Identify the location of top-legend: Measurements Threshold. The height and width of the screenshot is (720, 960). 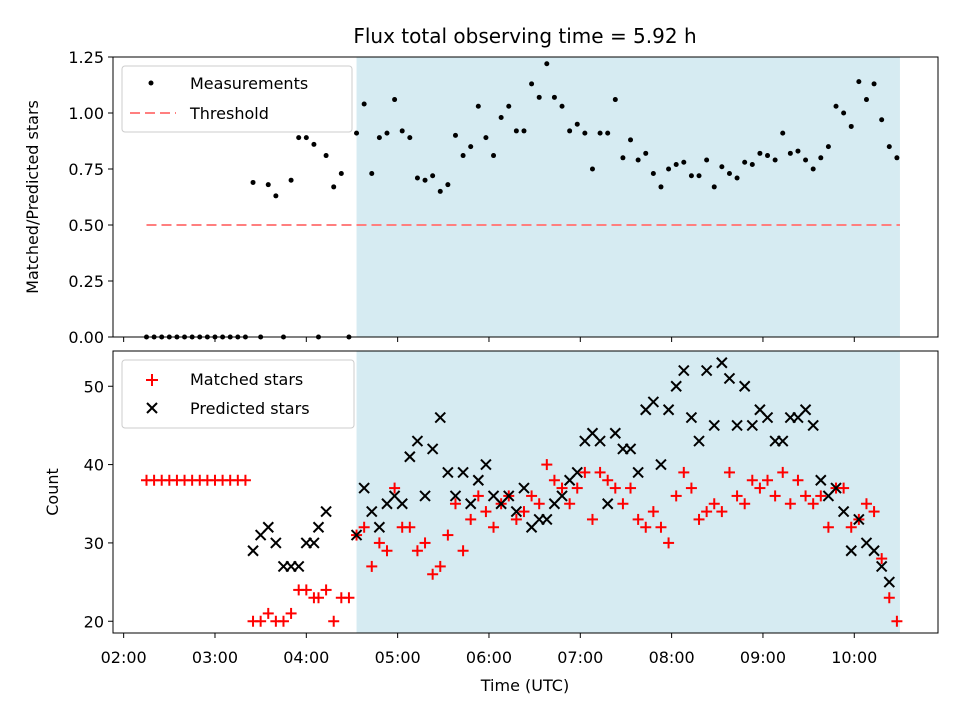
(237, 99).